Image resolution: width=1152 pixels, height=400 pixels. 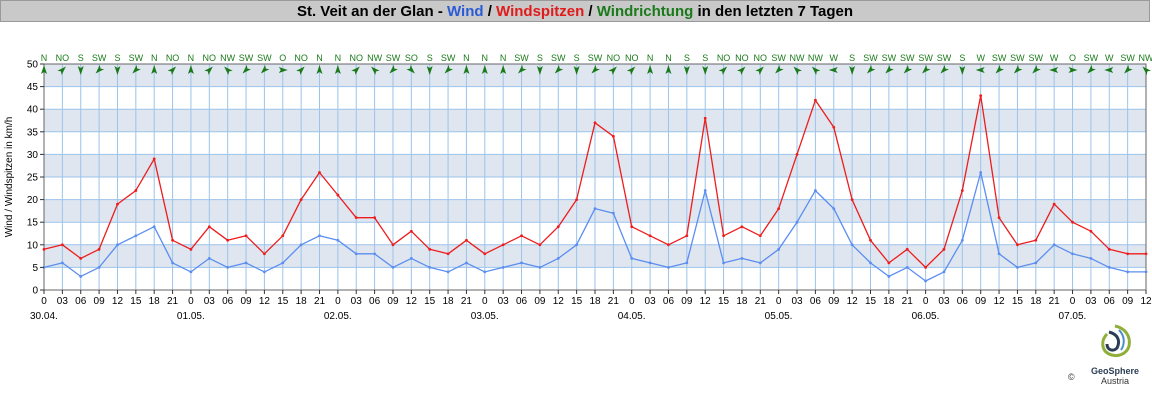 What do you see at coordinates (411, 58) in the screenshot?
I see `direction-label: SO` at bounding box center [411, 58].